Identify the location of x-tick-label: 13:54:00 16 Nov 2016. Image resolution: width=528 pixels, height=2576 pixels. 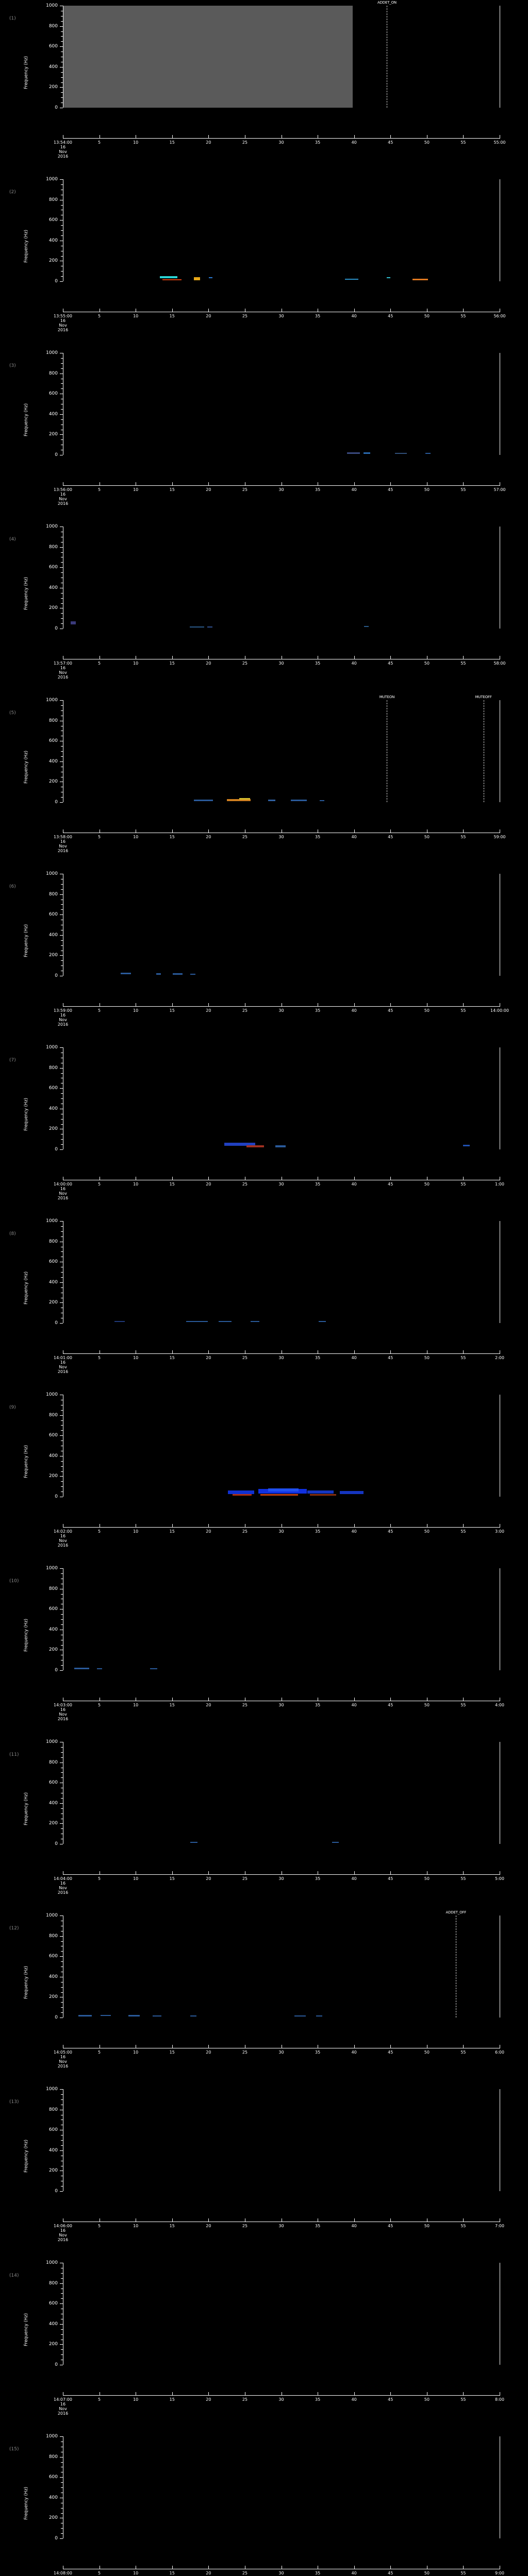
(63, 149).